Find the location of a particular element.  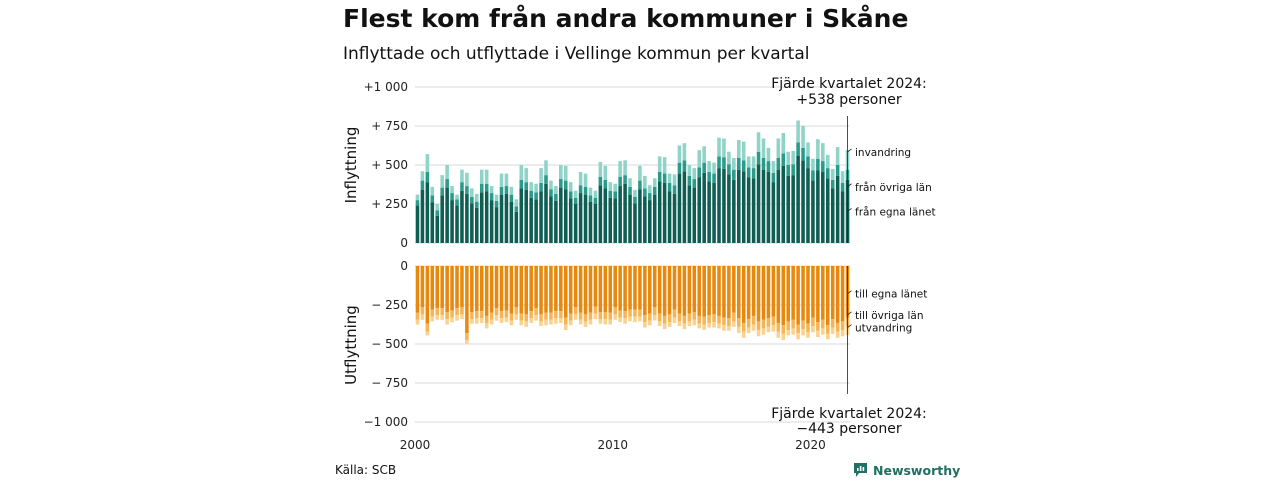

y-tick-label-out: − 250 is located at coordinates (389, 305).